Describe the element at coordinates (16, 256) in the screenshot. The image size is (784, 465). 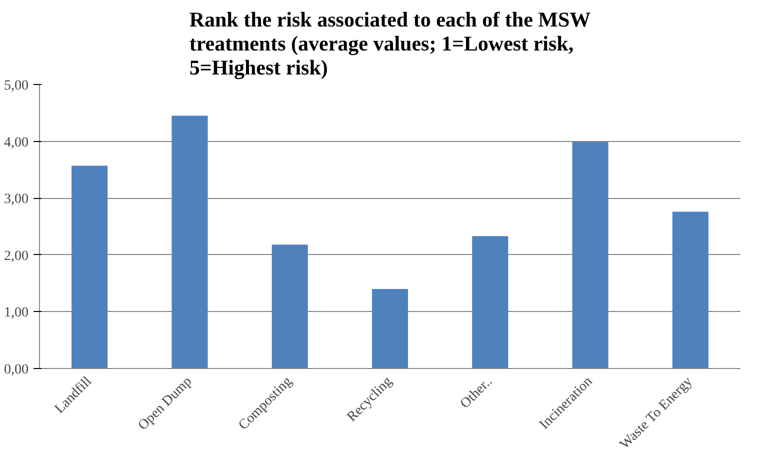
I see `y-tick-label: 2,00` at that location.